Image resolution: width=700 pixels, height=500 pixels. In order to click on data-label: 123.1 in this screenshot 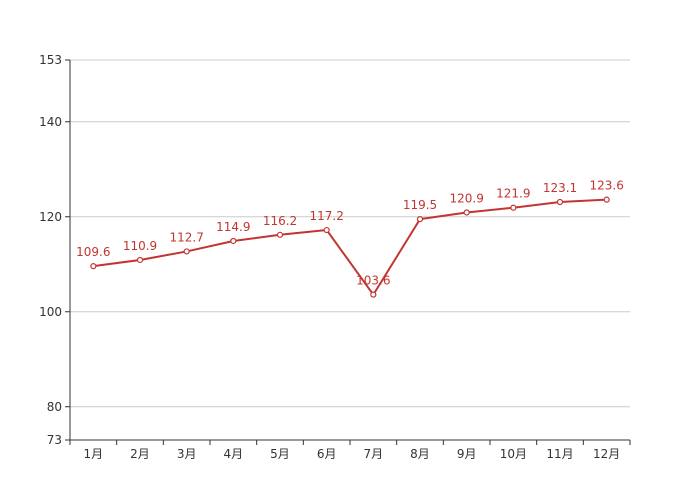, I will do `click(560, 188)`.